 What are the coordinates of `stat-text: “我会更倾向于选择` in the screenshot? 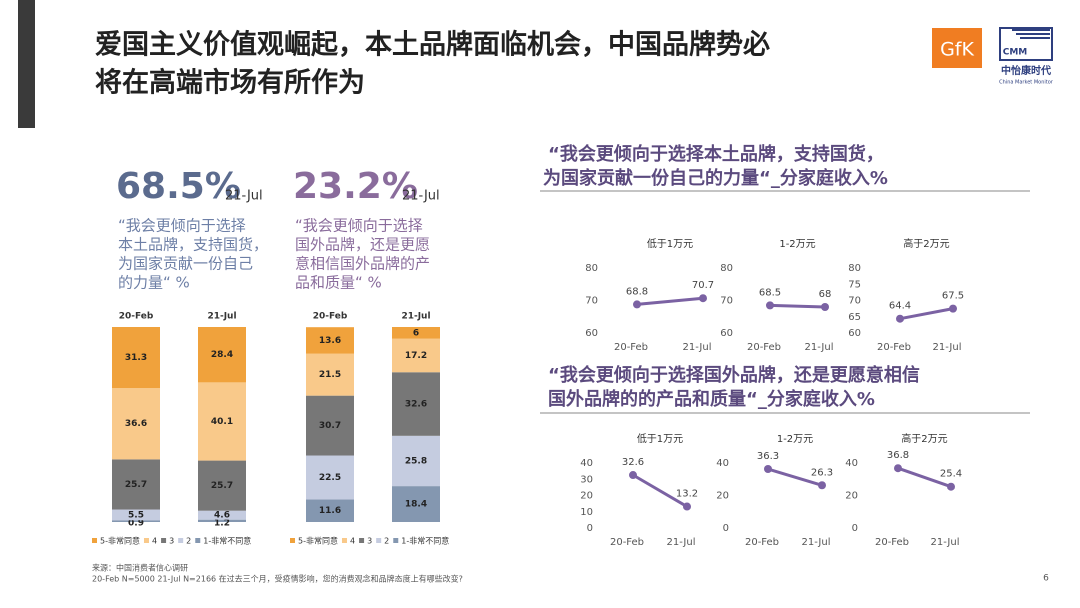 It's located at (182, 226).